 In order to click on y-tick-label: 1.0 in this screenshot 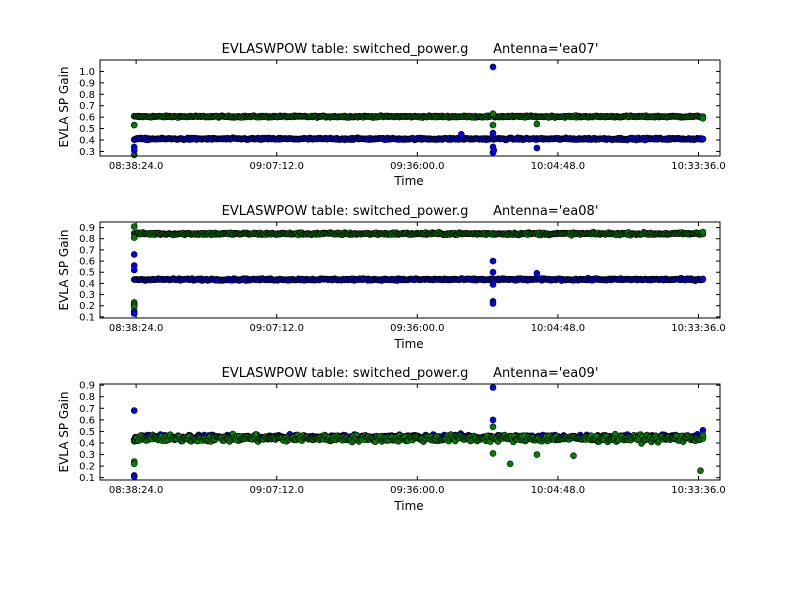, I will do `click(87, 72)`.